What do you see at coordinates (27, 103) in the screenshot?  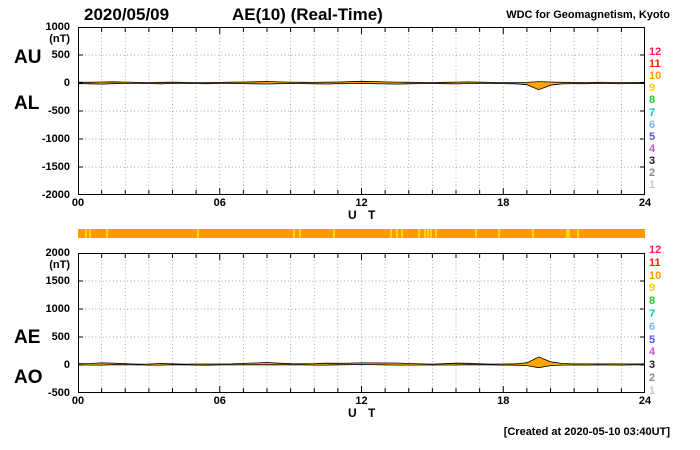 I see `al-index-label: AL` at bounding box center [27, 103].